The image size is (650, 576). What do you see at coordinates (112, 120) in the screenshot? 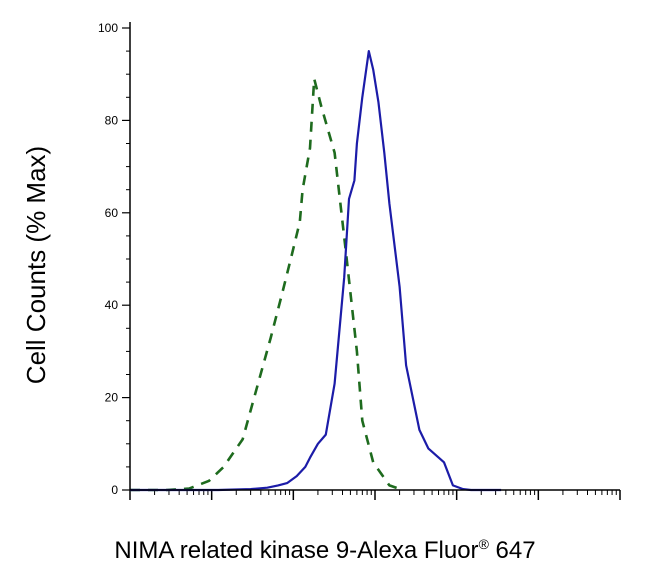
I see `y-tick-label: 80` at bounding box center [112, 120].